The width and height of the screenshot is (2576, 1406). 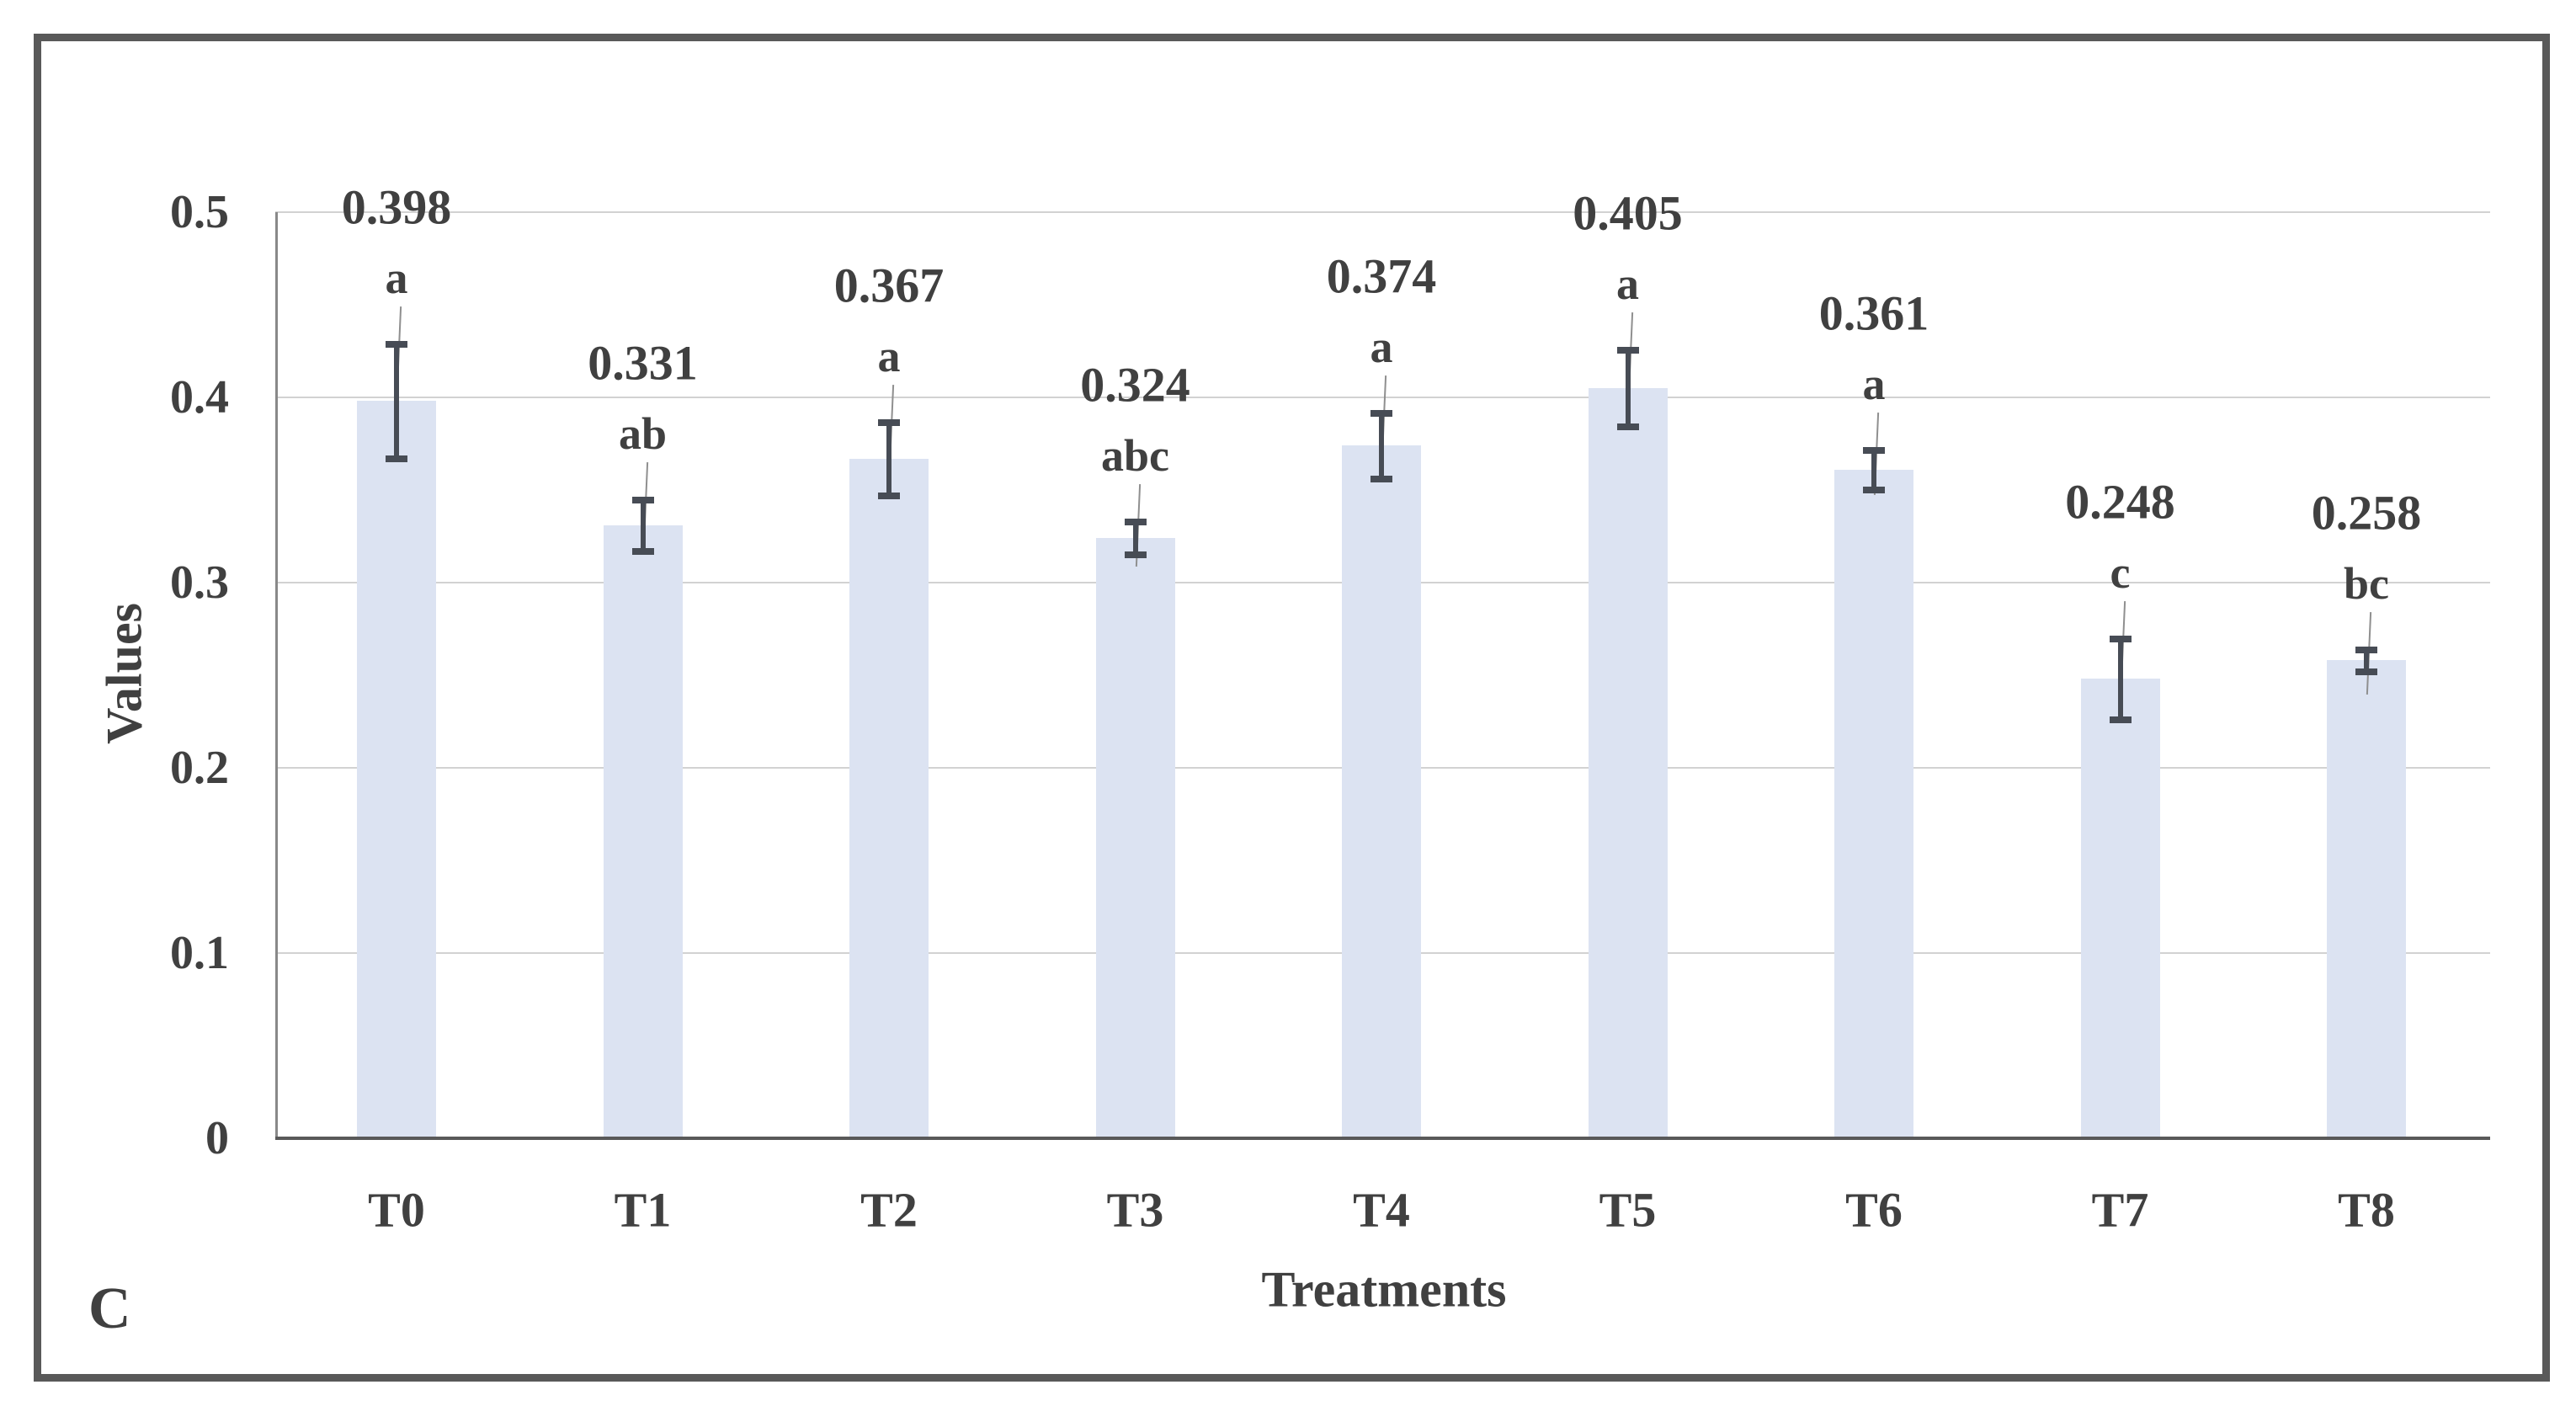 What do you see at coordinates (200, 212) in the screenshot?
I see `y-axis-tick-label: 0.5` at bounding box center [200, 212].